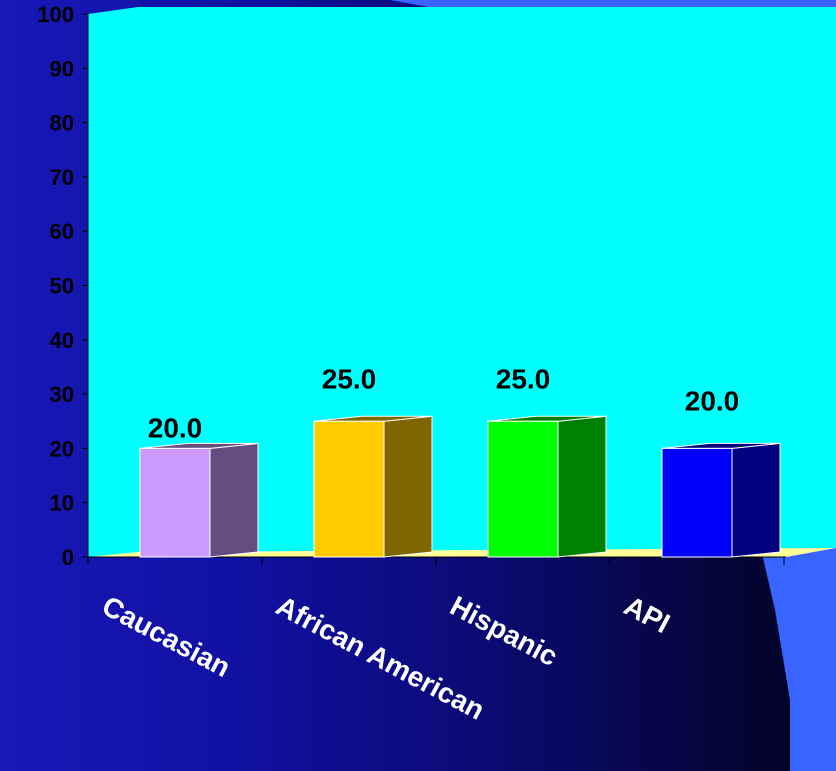  I want to click on y-tick-label: 30, so click(62, 394).